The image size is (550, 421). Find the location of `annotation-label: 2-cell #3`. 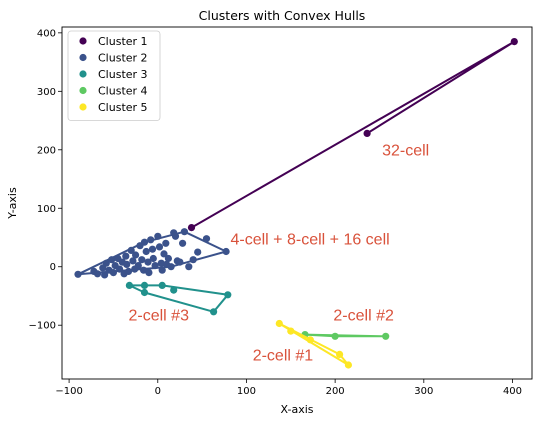

annotation-label: 2-cell #3 is located at coordinates (159, 316).